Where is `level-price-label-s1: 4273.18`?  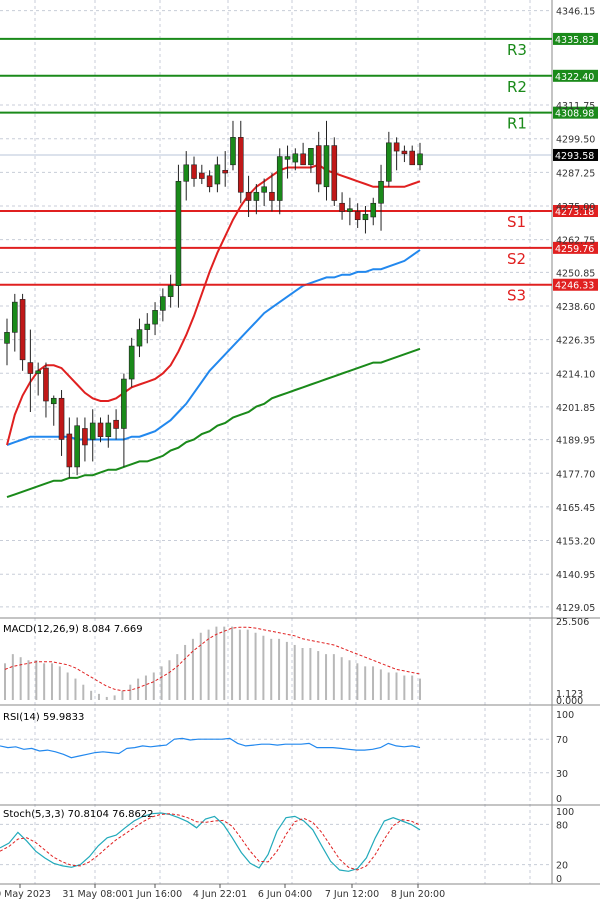
level-price-label-s1: 4273.18 is located at coordinates (574, 212).